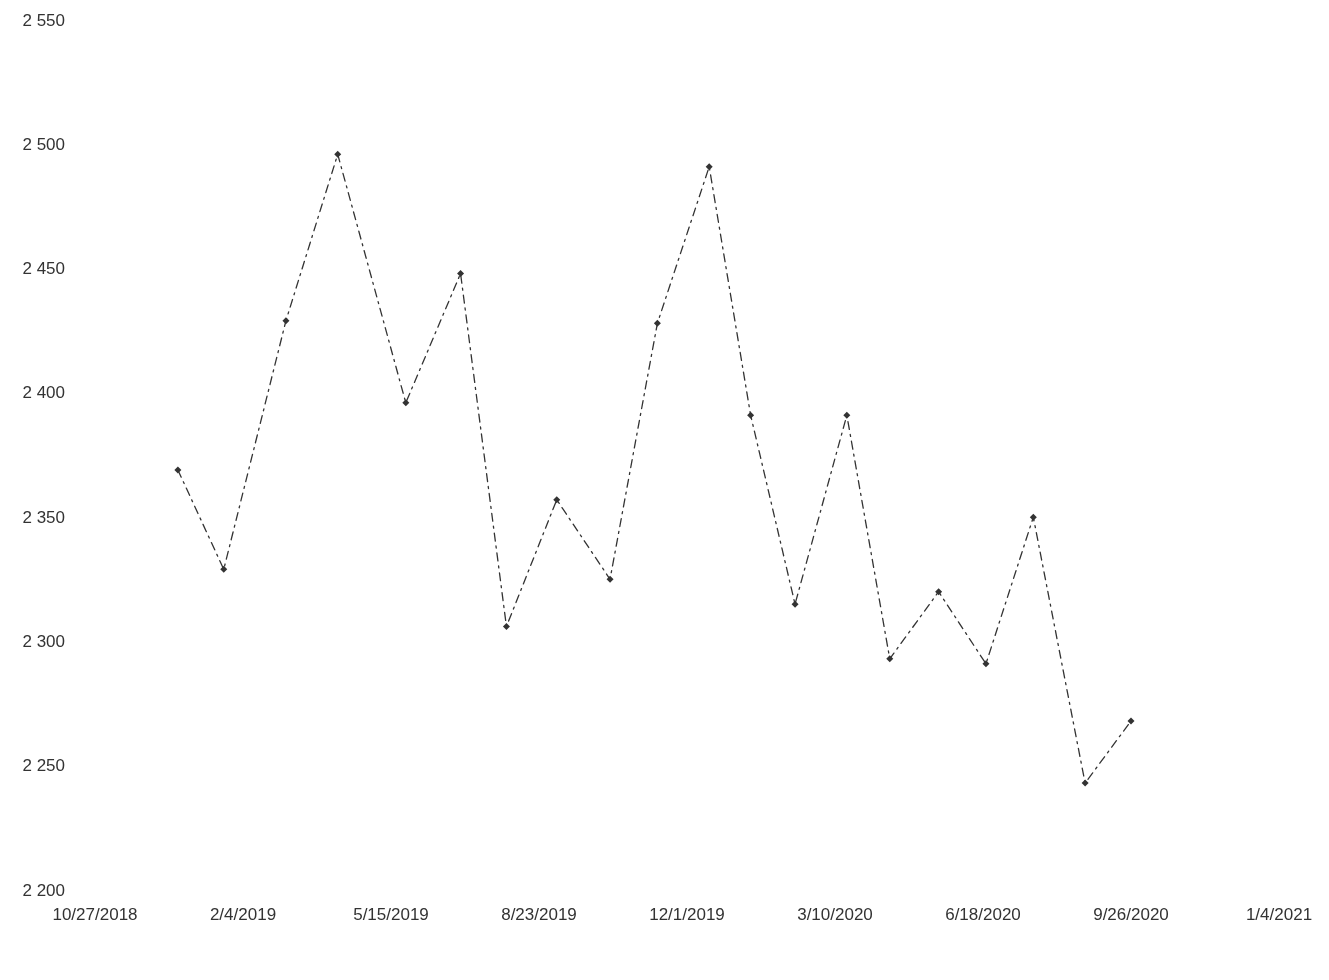 This screenshot has height=980, width=1329. I want to click on y-tick-label: 2 200, so click(43, 890).